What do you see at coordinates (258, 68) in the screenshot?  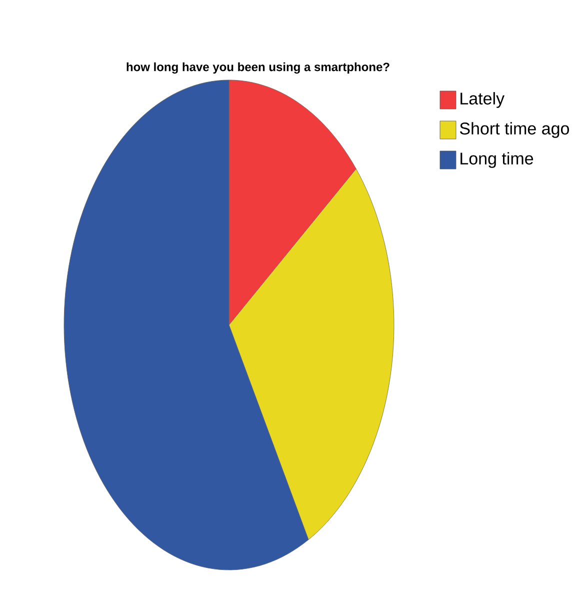 I see `chart-title: how long have you been using a smartphone?` at bounding box center [258, 68].